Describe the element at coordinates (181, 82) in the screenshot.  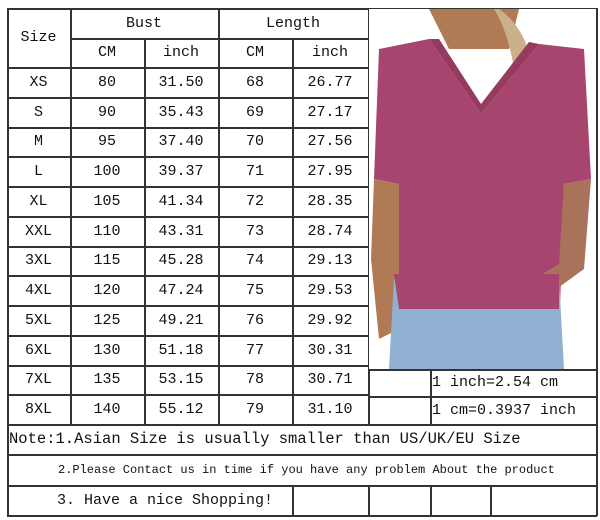
I see `table-cell-bust-in: 31.50` at that location.